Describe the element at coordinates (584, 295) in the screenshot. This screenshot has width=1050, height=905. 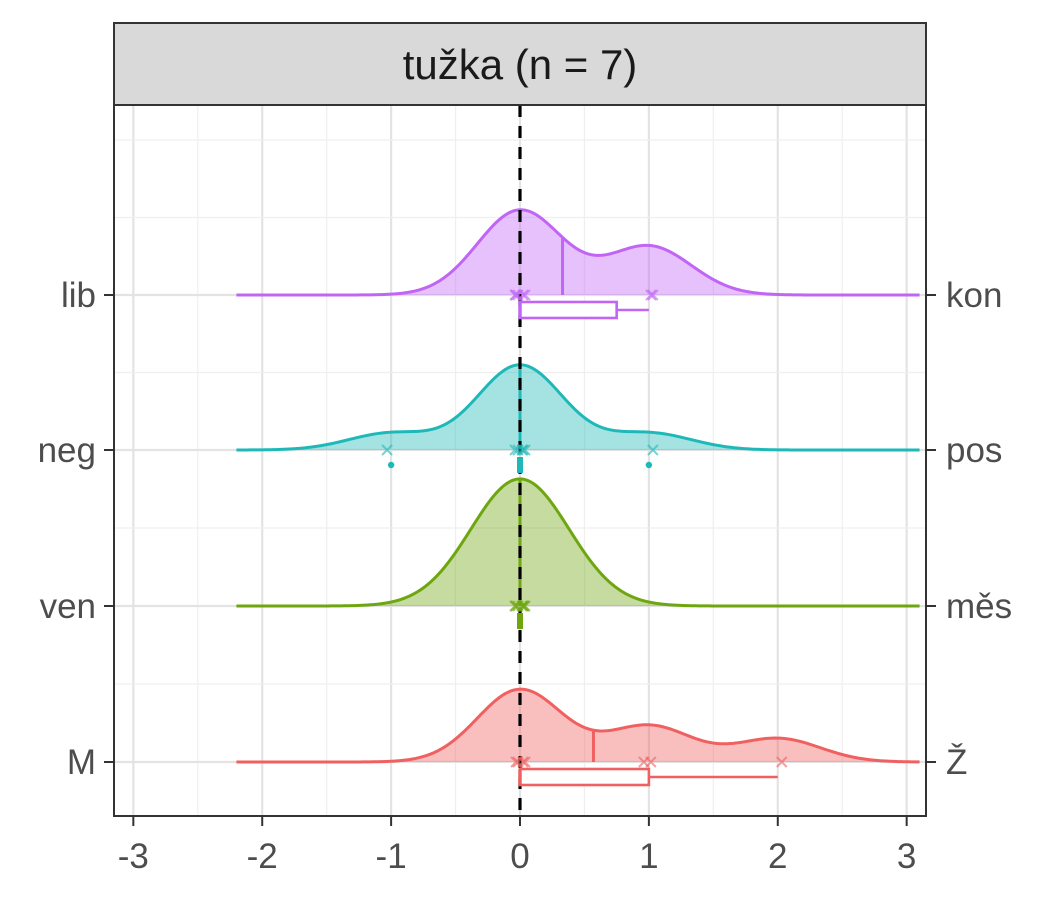
I see `points-lib-kon` at that location.